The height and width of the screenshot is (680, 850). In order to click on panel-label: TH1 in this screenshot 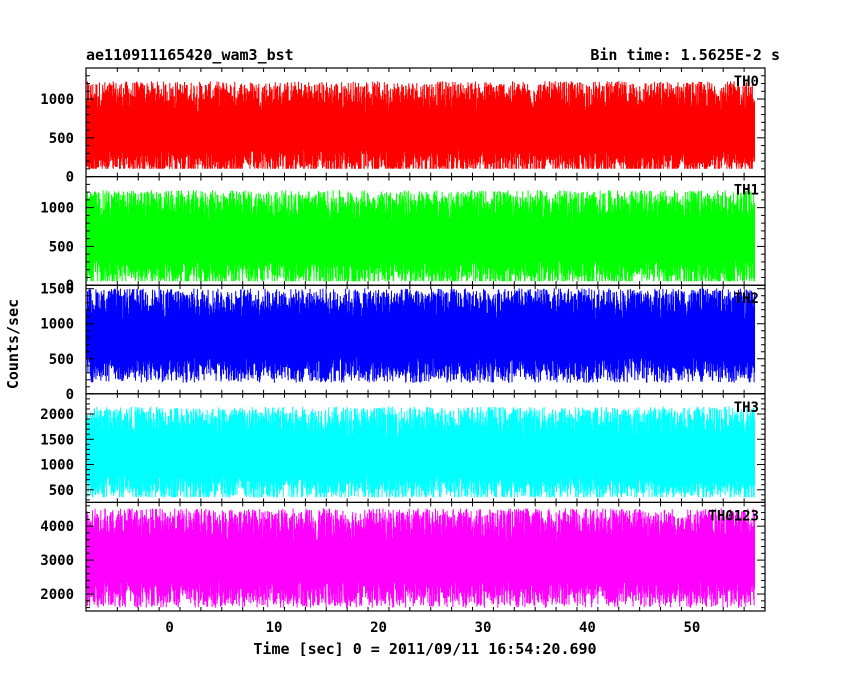, I will do `click(746, 191)`.